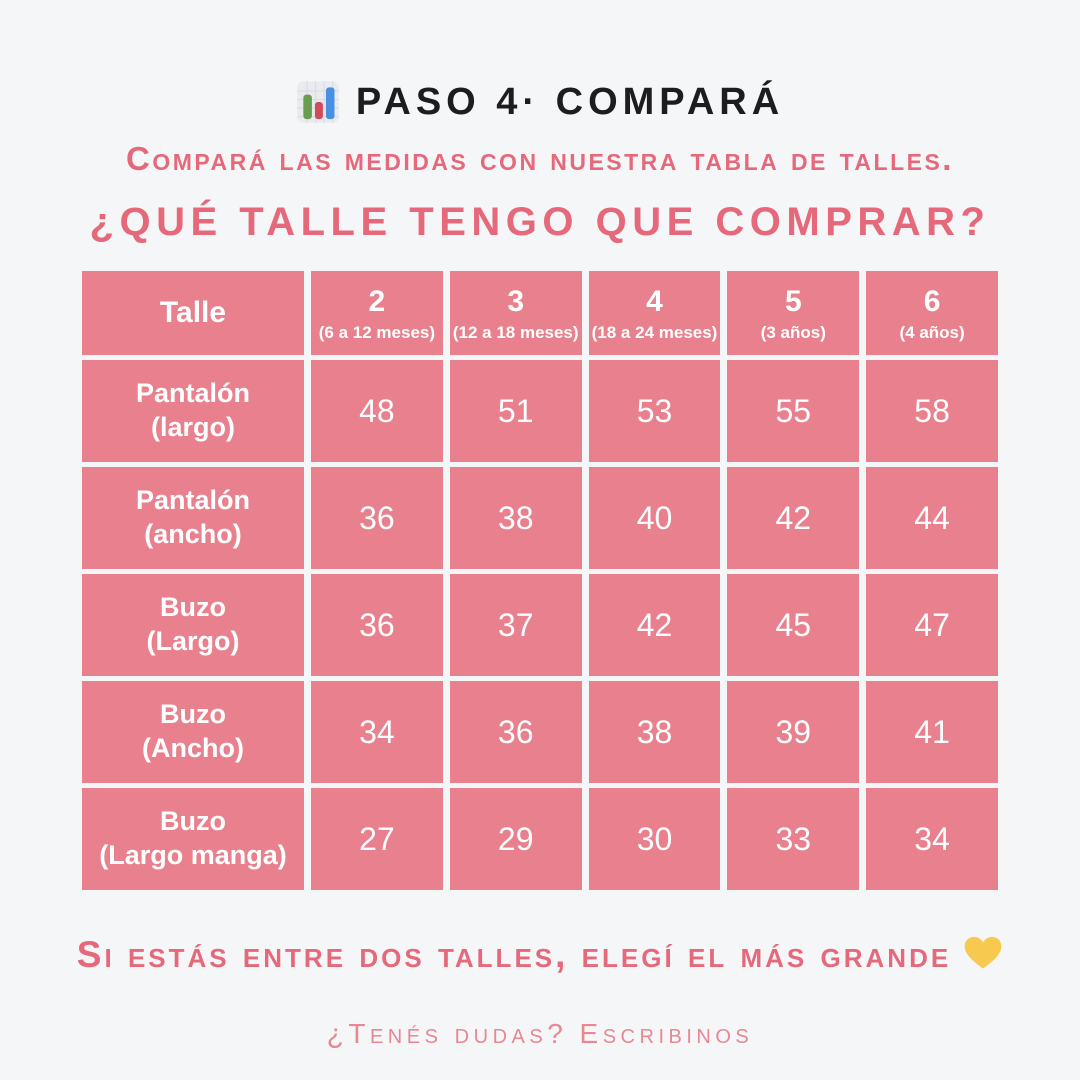 Image resolution: width=1080 pixels, height=1080 pixels. What do you see at coordinates (377, 332) in the screenshot?
I see `size-age-range: (6 a 12 meses)` at bounding box center [377, 332].